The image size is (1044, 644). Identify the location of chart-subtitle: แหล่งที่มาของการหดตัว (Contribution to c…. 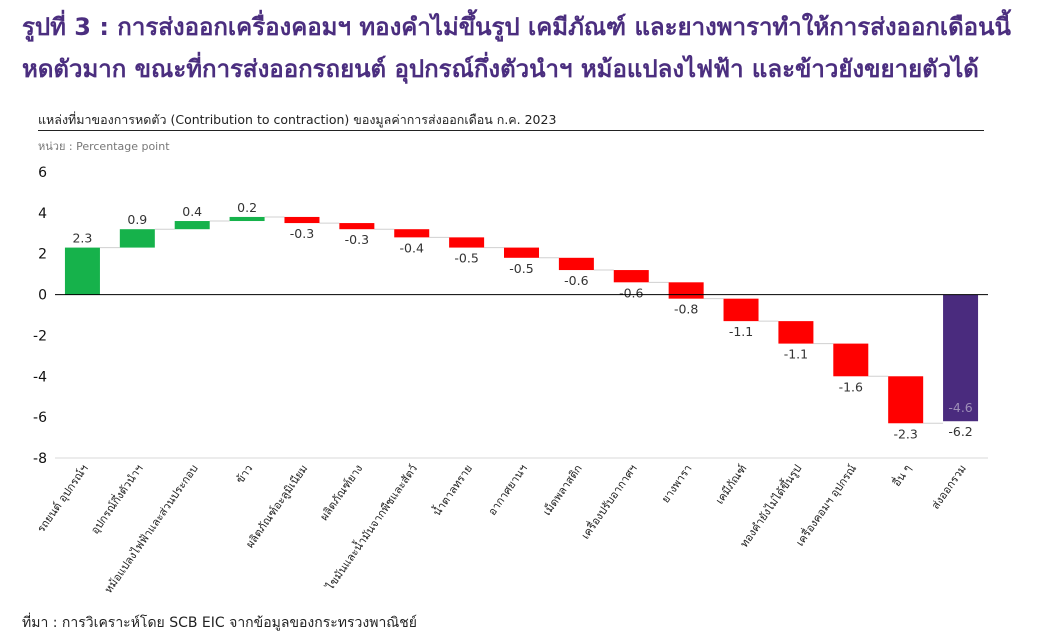
(297, 119).